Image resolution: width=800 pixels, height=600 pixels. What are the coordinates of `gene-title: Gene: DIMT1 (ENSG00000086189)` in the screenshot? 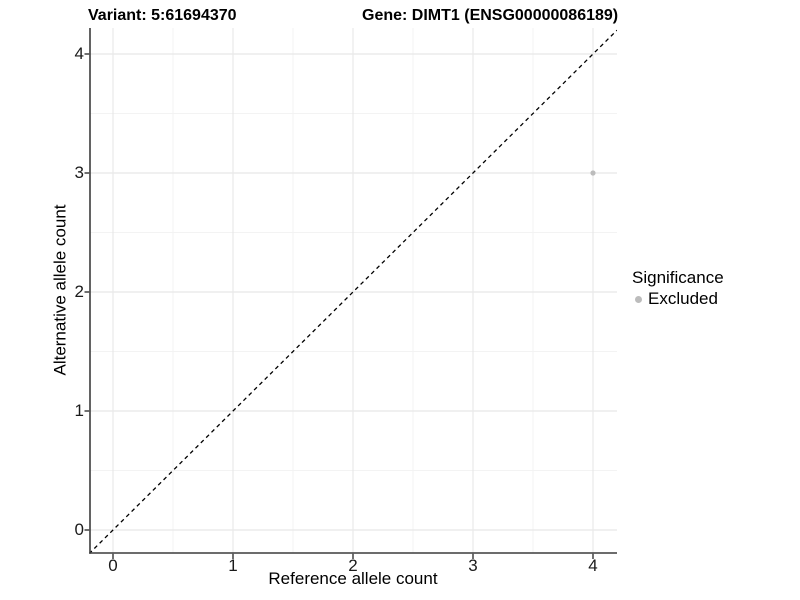 It's located at (490, 15).